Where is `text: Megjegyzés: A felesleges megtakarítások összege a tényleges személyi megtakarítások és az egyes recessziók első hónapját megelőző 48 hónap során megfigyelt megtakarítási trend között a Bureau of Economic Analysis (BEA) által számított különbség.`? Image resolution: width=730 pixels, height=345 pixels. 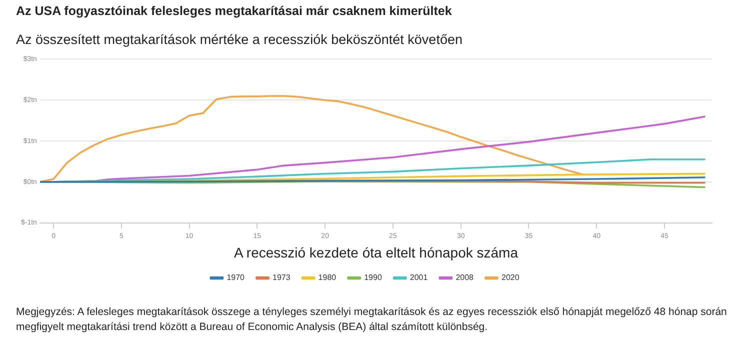
text: Megjegyzés: A felesleges megtakarítások összege a tényleges személyi megtakarítások és az egyes recessziók első hónapját megelőző 48 hónap során megfigyelt megtakarítási trend között a Bureau of Economic Analysis (BEA) által számított különbség. is located at coordinates (372, 320).